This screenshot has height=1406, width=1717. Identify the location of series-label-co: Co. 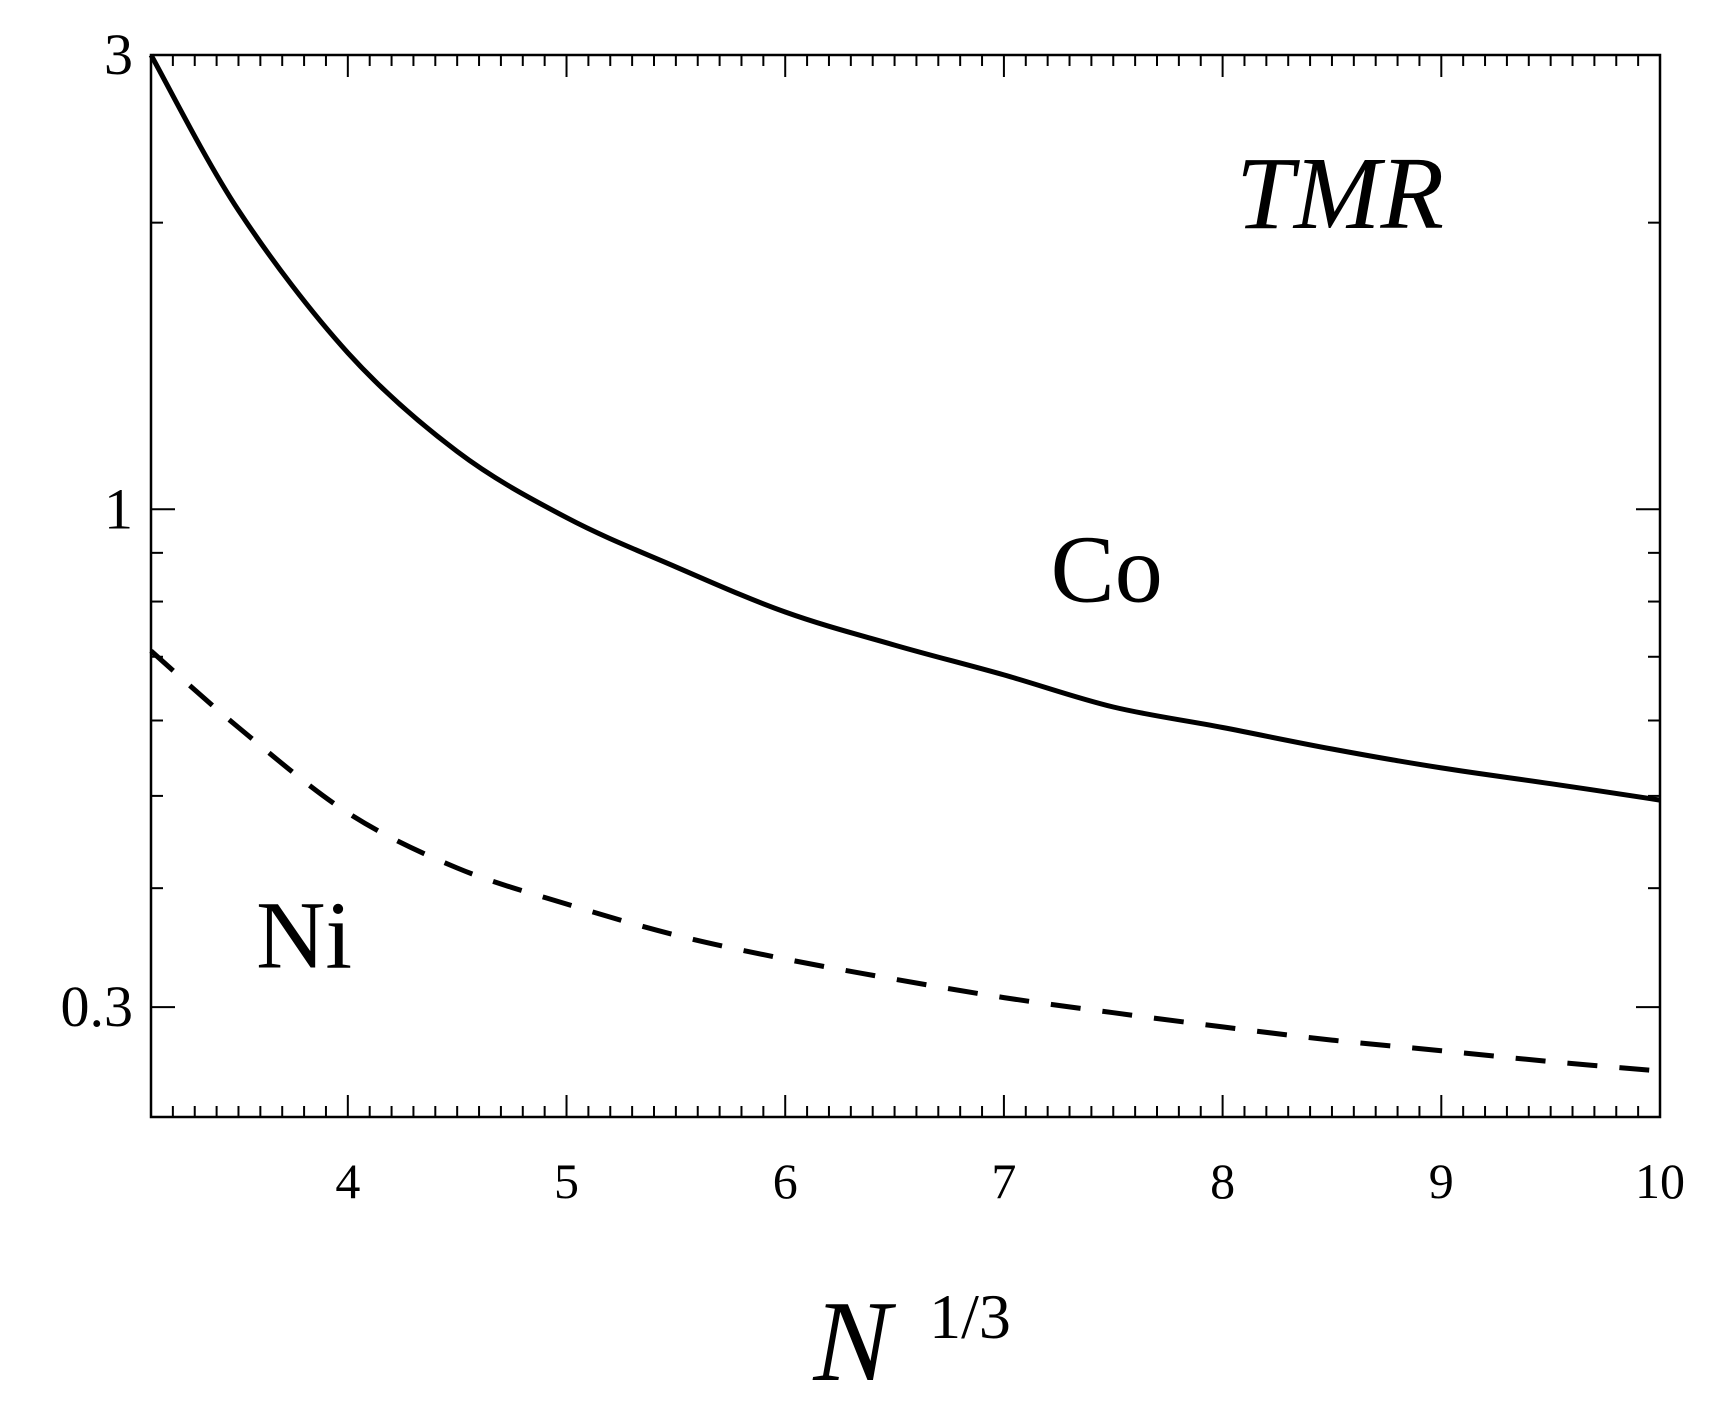
(1107, 569).